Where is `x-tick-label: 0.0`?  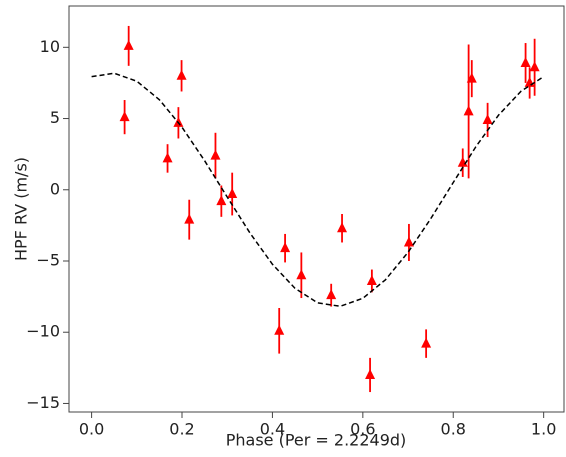
x-tick-label: 0.0 is located at coordinates (91, 429).